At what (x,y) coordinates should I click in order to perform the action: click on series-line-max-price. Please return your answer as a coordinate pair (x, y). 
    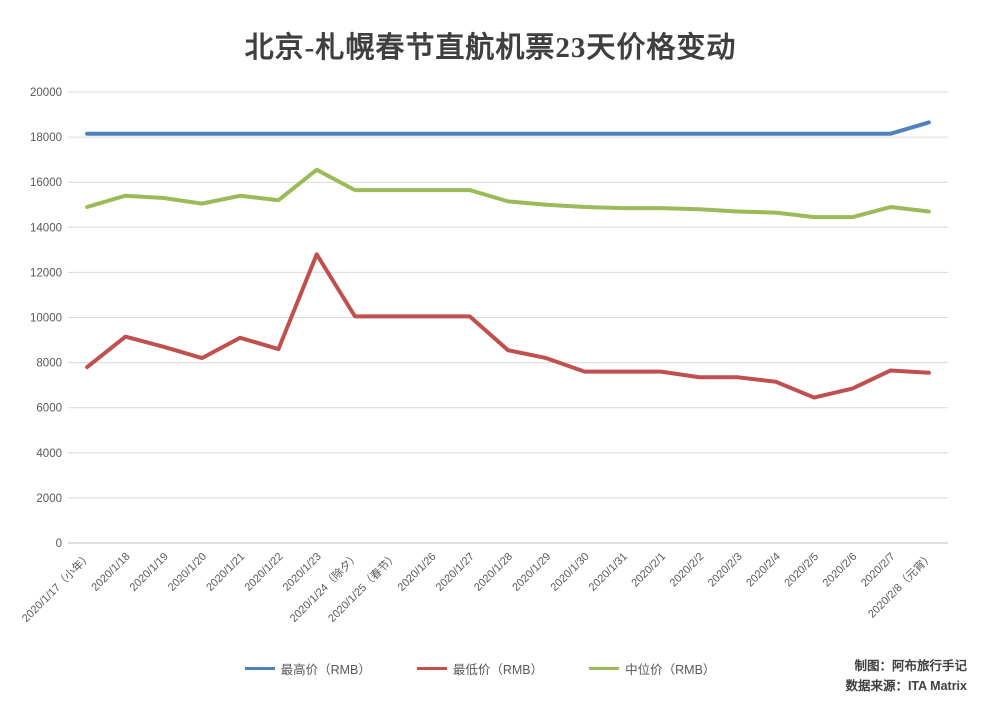
    Looking at the image, I should click on (508, 128).